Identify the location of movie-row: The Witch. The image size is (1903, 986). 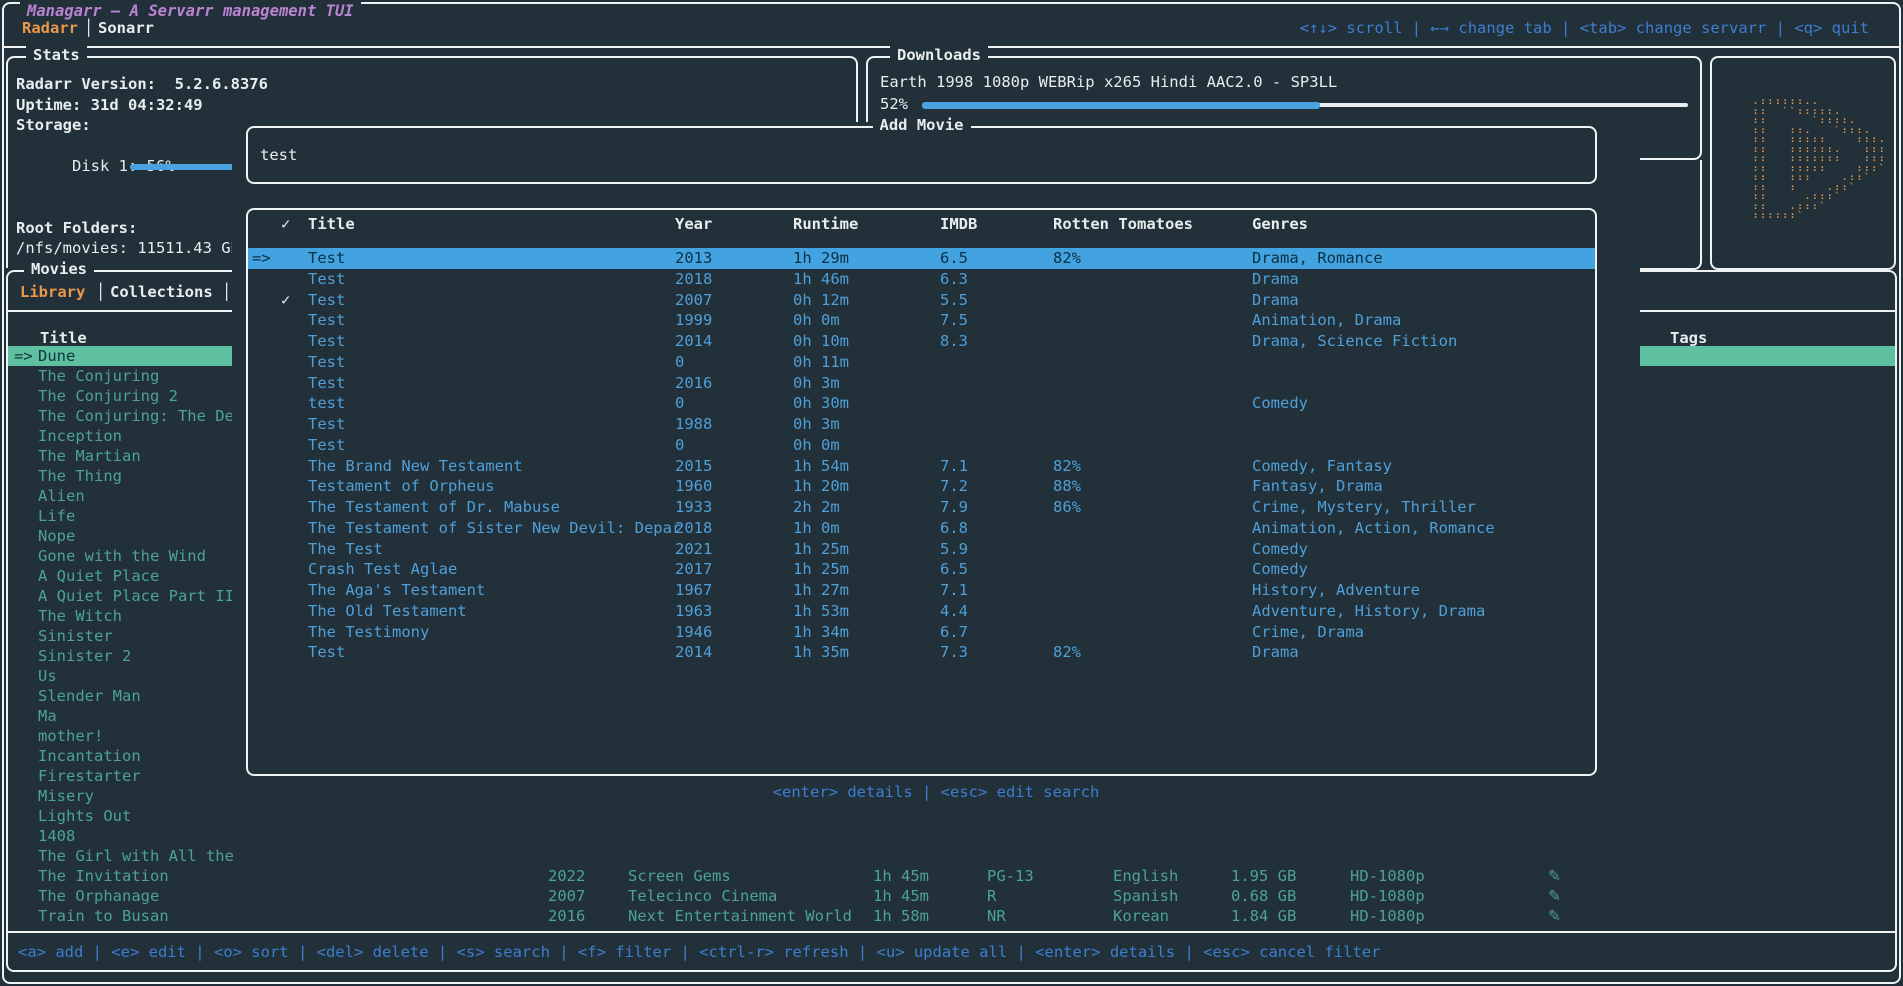
(951, 616).